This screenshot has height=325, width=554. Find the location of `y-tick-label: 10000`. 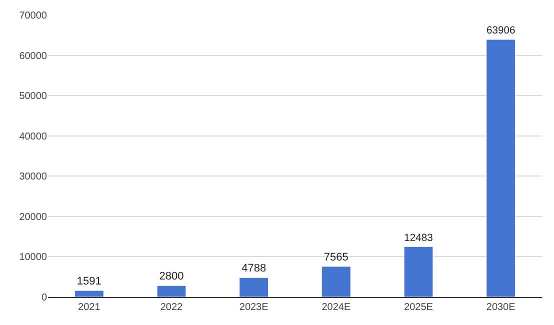

y-tick-label: 10000 is located at coordinates (33, 258).